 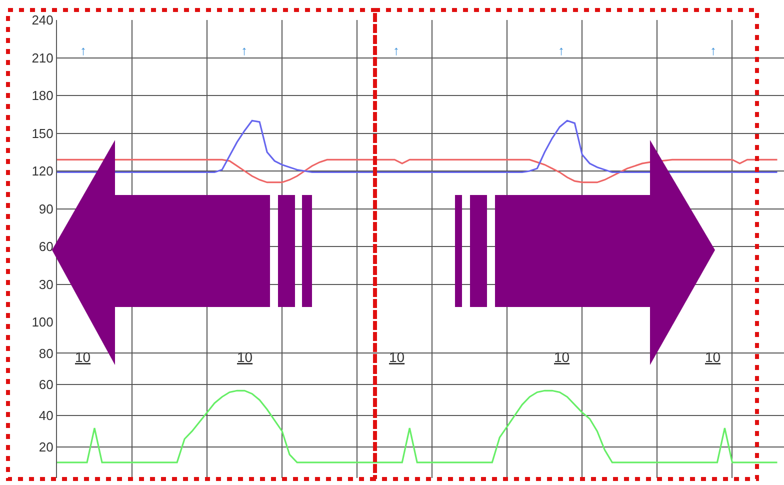 What do you see at coordinates (43, 96) in the screenshot?
I see `y-tick-label: 180` at bounding box center [43, 96].